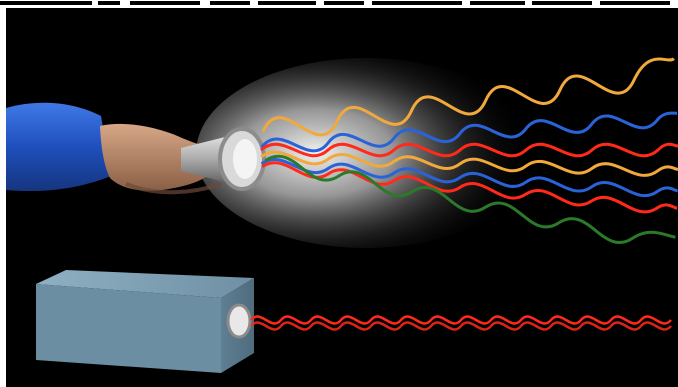 The image size is (678, 387). I want to click on top-border-strip, so click(339, 4).